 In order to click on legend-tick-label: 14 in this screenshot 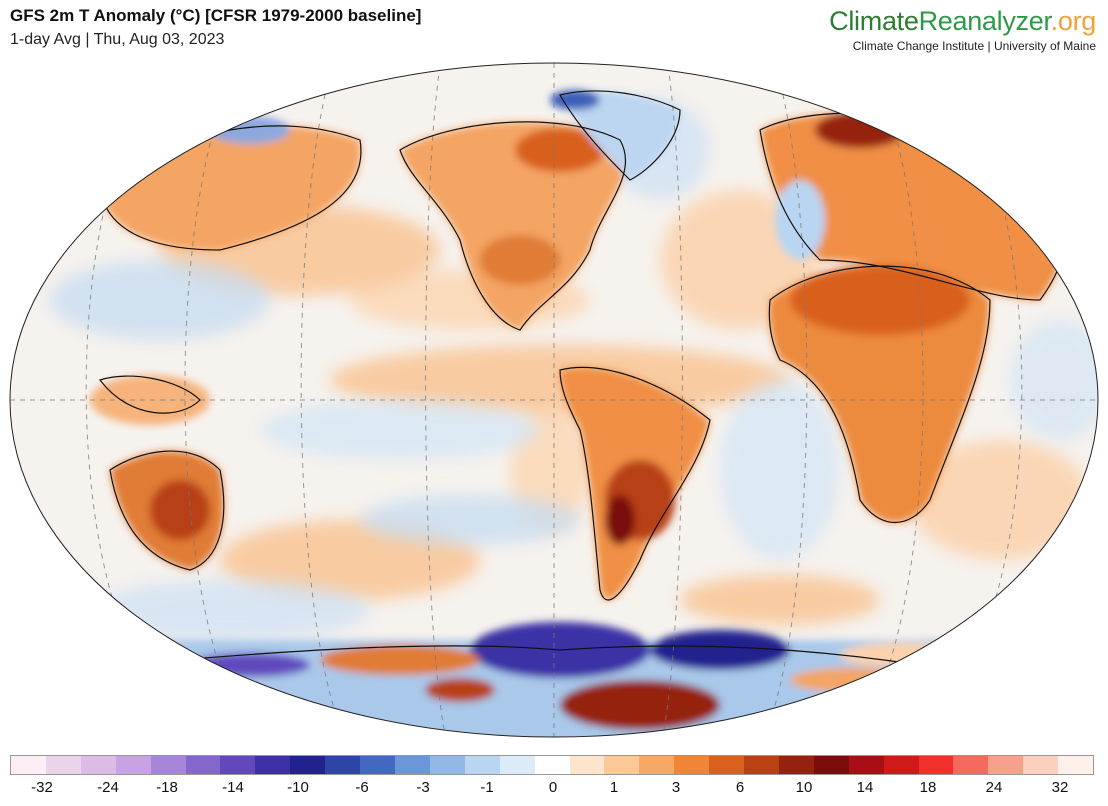, I will do `click(865, 787)`.